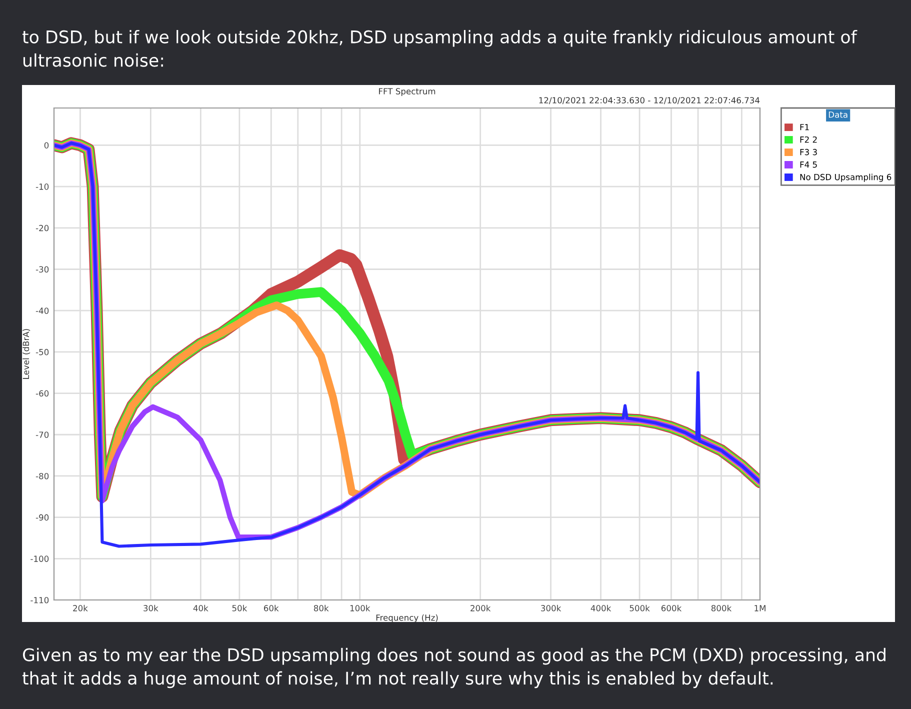  Describe the element at coordinates (551, 608) in the screenshot. I see `x-tick-label: 300k` at that location.